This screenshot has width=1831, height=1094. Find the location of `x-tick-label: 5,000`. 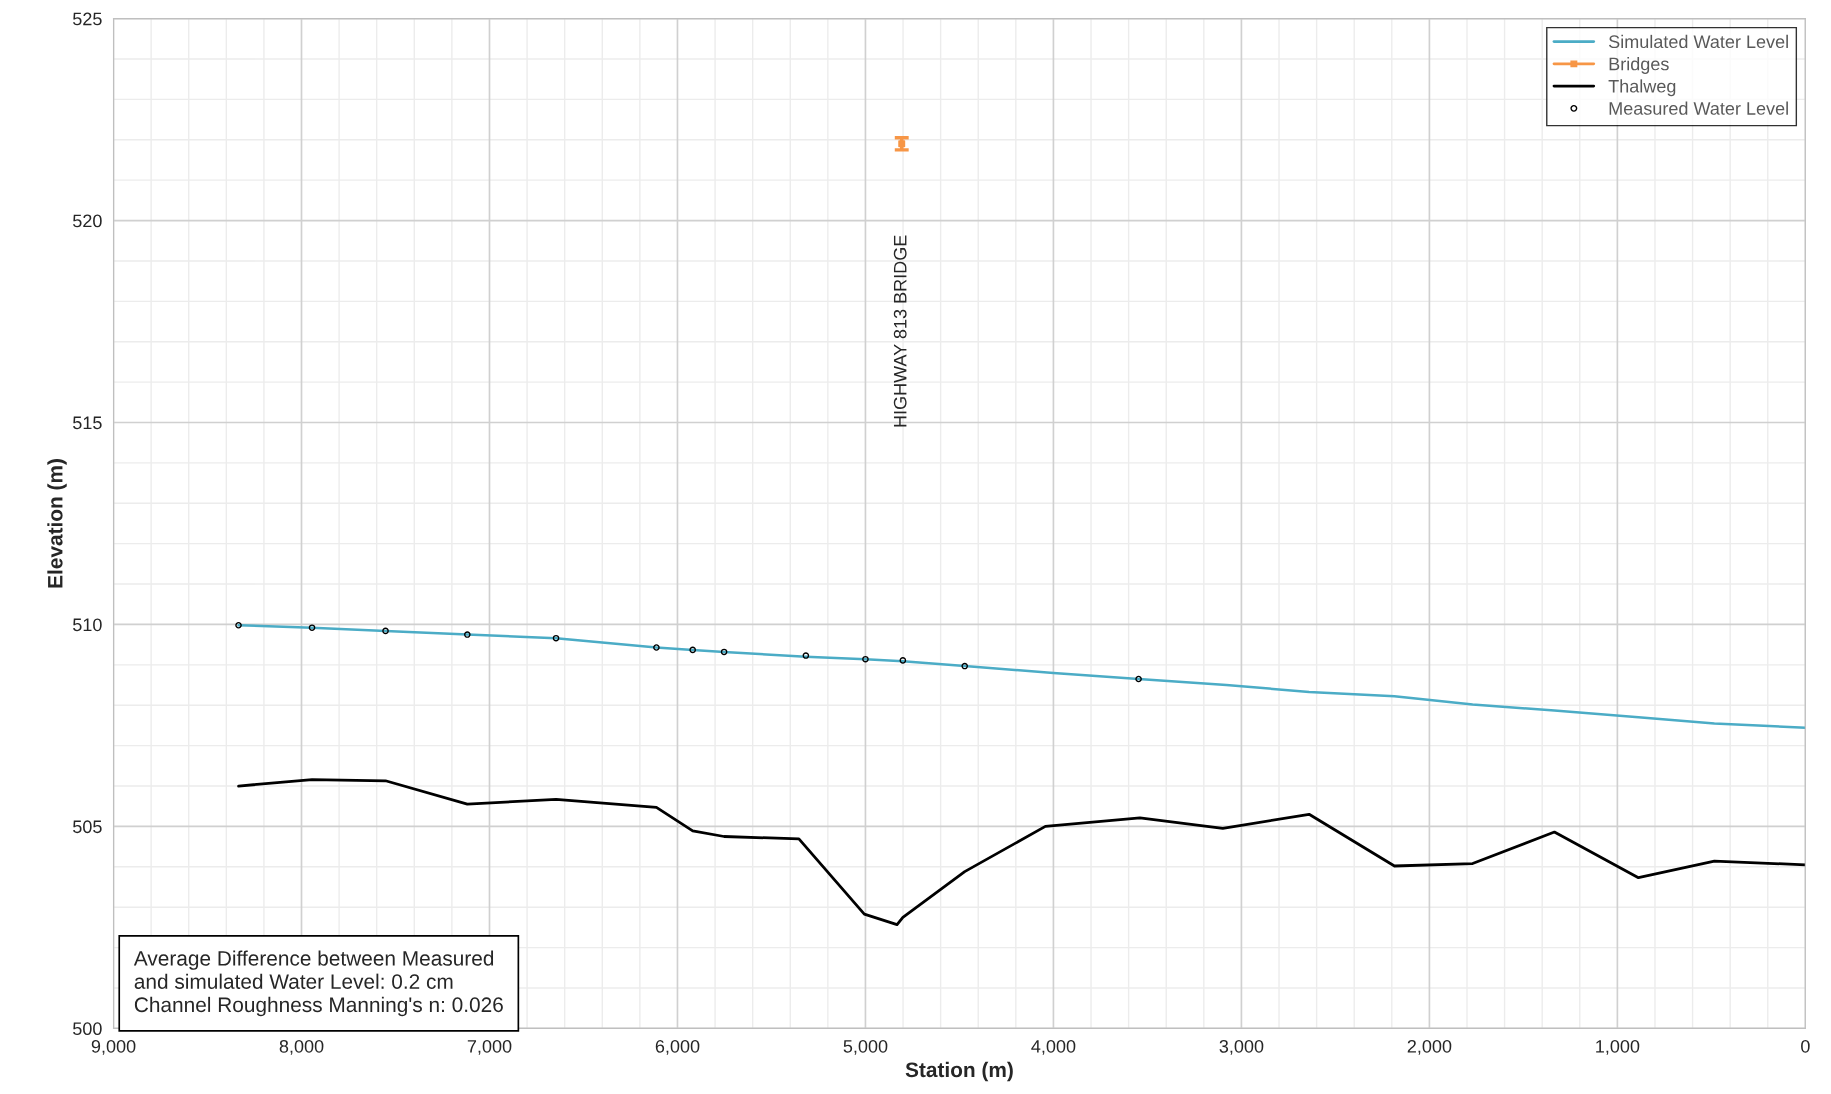

x-tick-label: 5,000 is located at coordinates (865, 1047).